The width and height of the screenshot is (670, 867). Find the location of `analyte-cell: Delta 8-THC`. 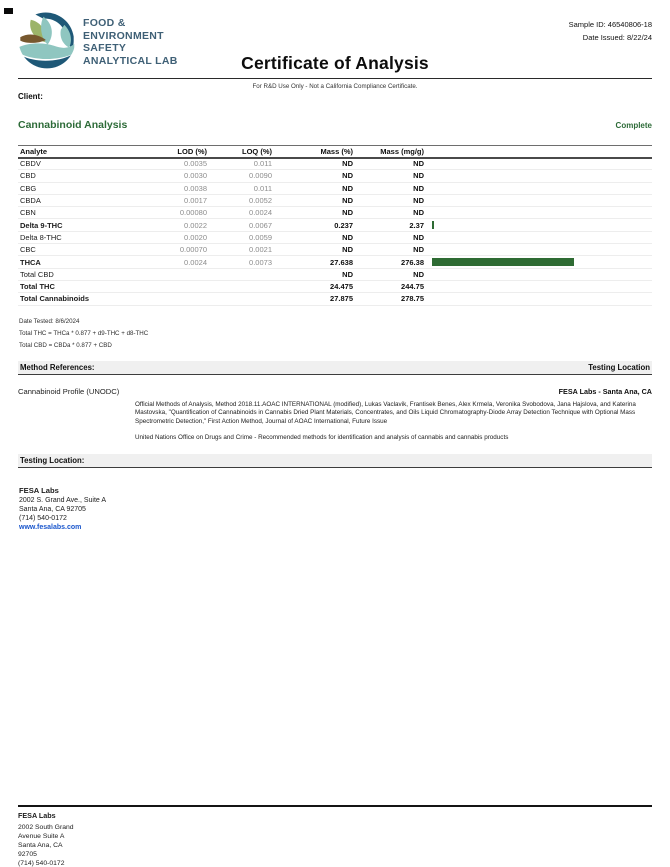

analyte-cell: Delta 8-THC is located at coordinates (93, 238).